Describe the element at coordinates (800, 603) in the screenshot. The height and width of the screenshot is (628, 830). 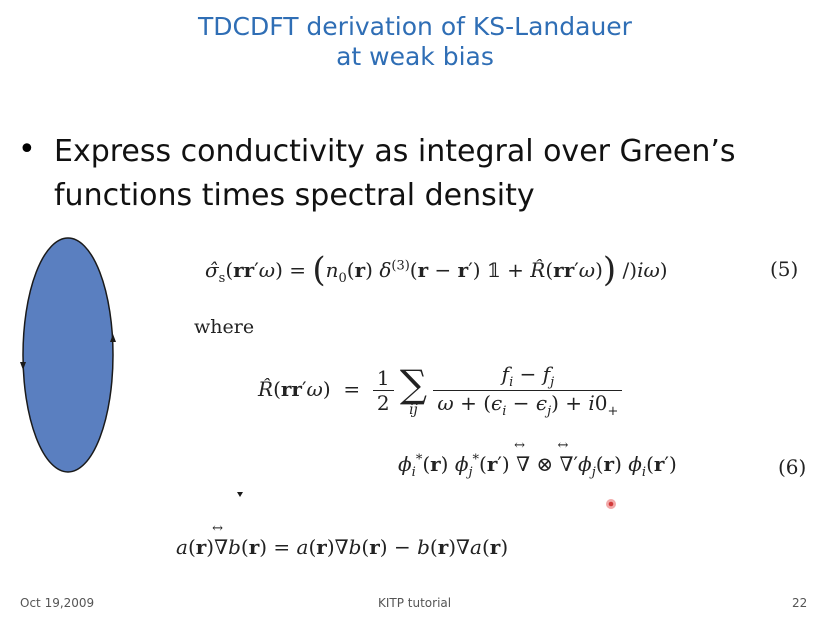
I see `footer-page-number: 22` at that location.